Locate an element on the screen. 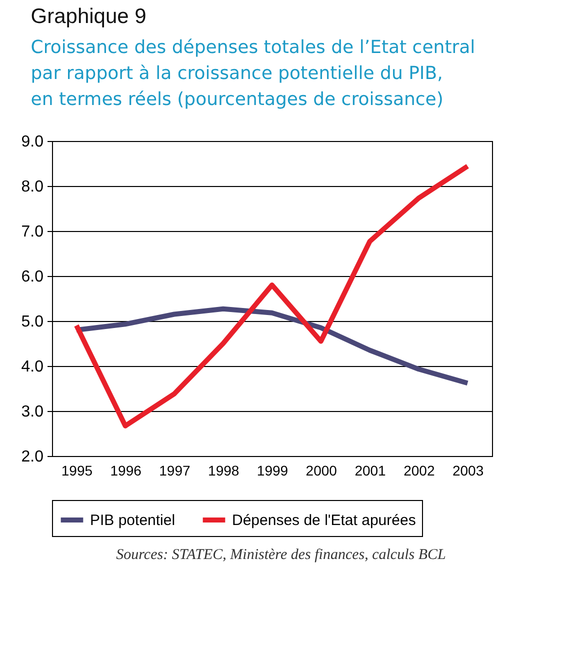 This screenshot has width=562, height=657. x-tick-label: 1999 is located at coordinates (272, 470).